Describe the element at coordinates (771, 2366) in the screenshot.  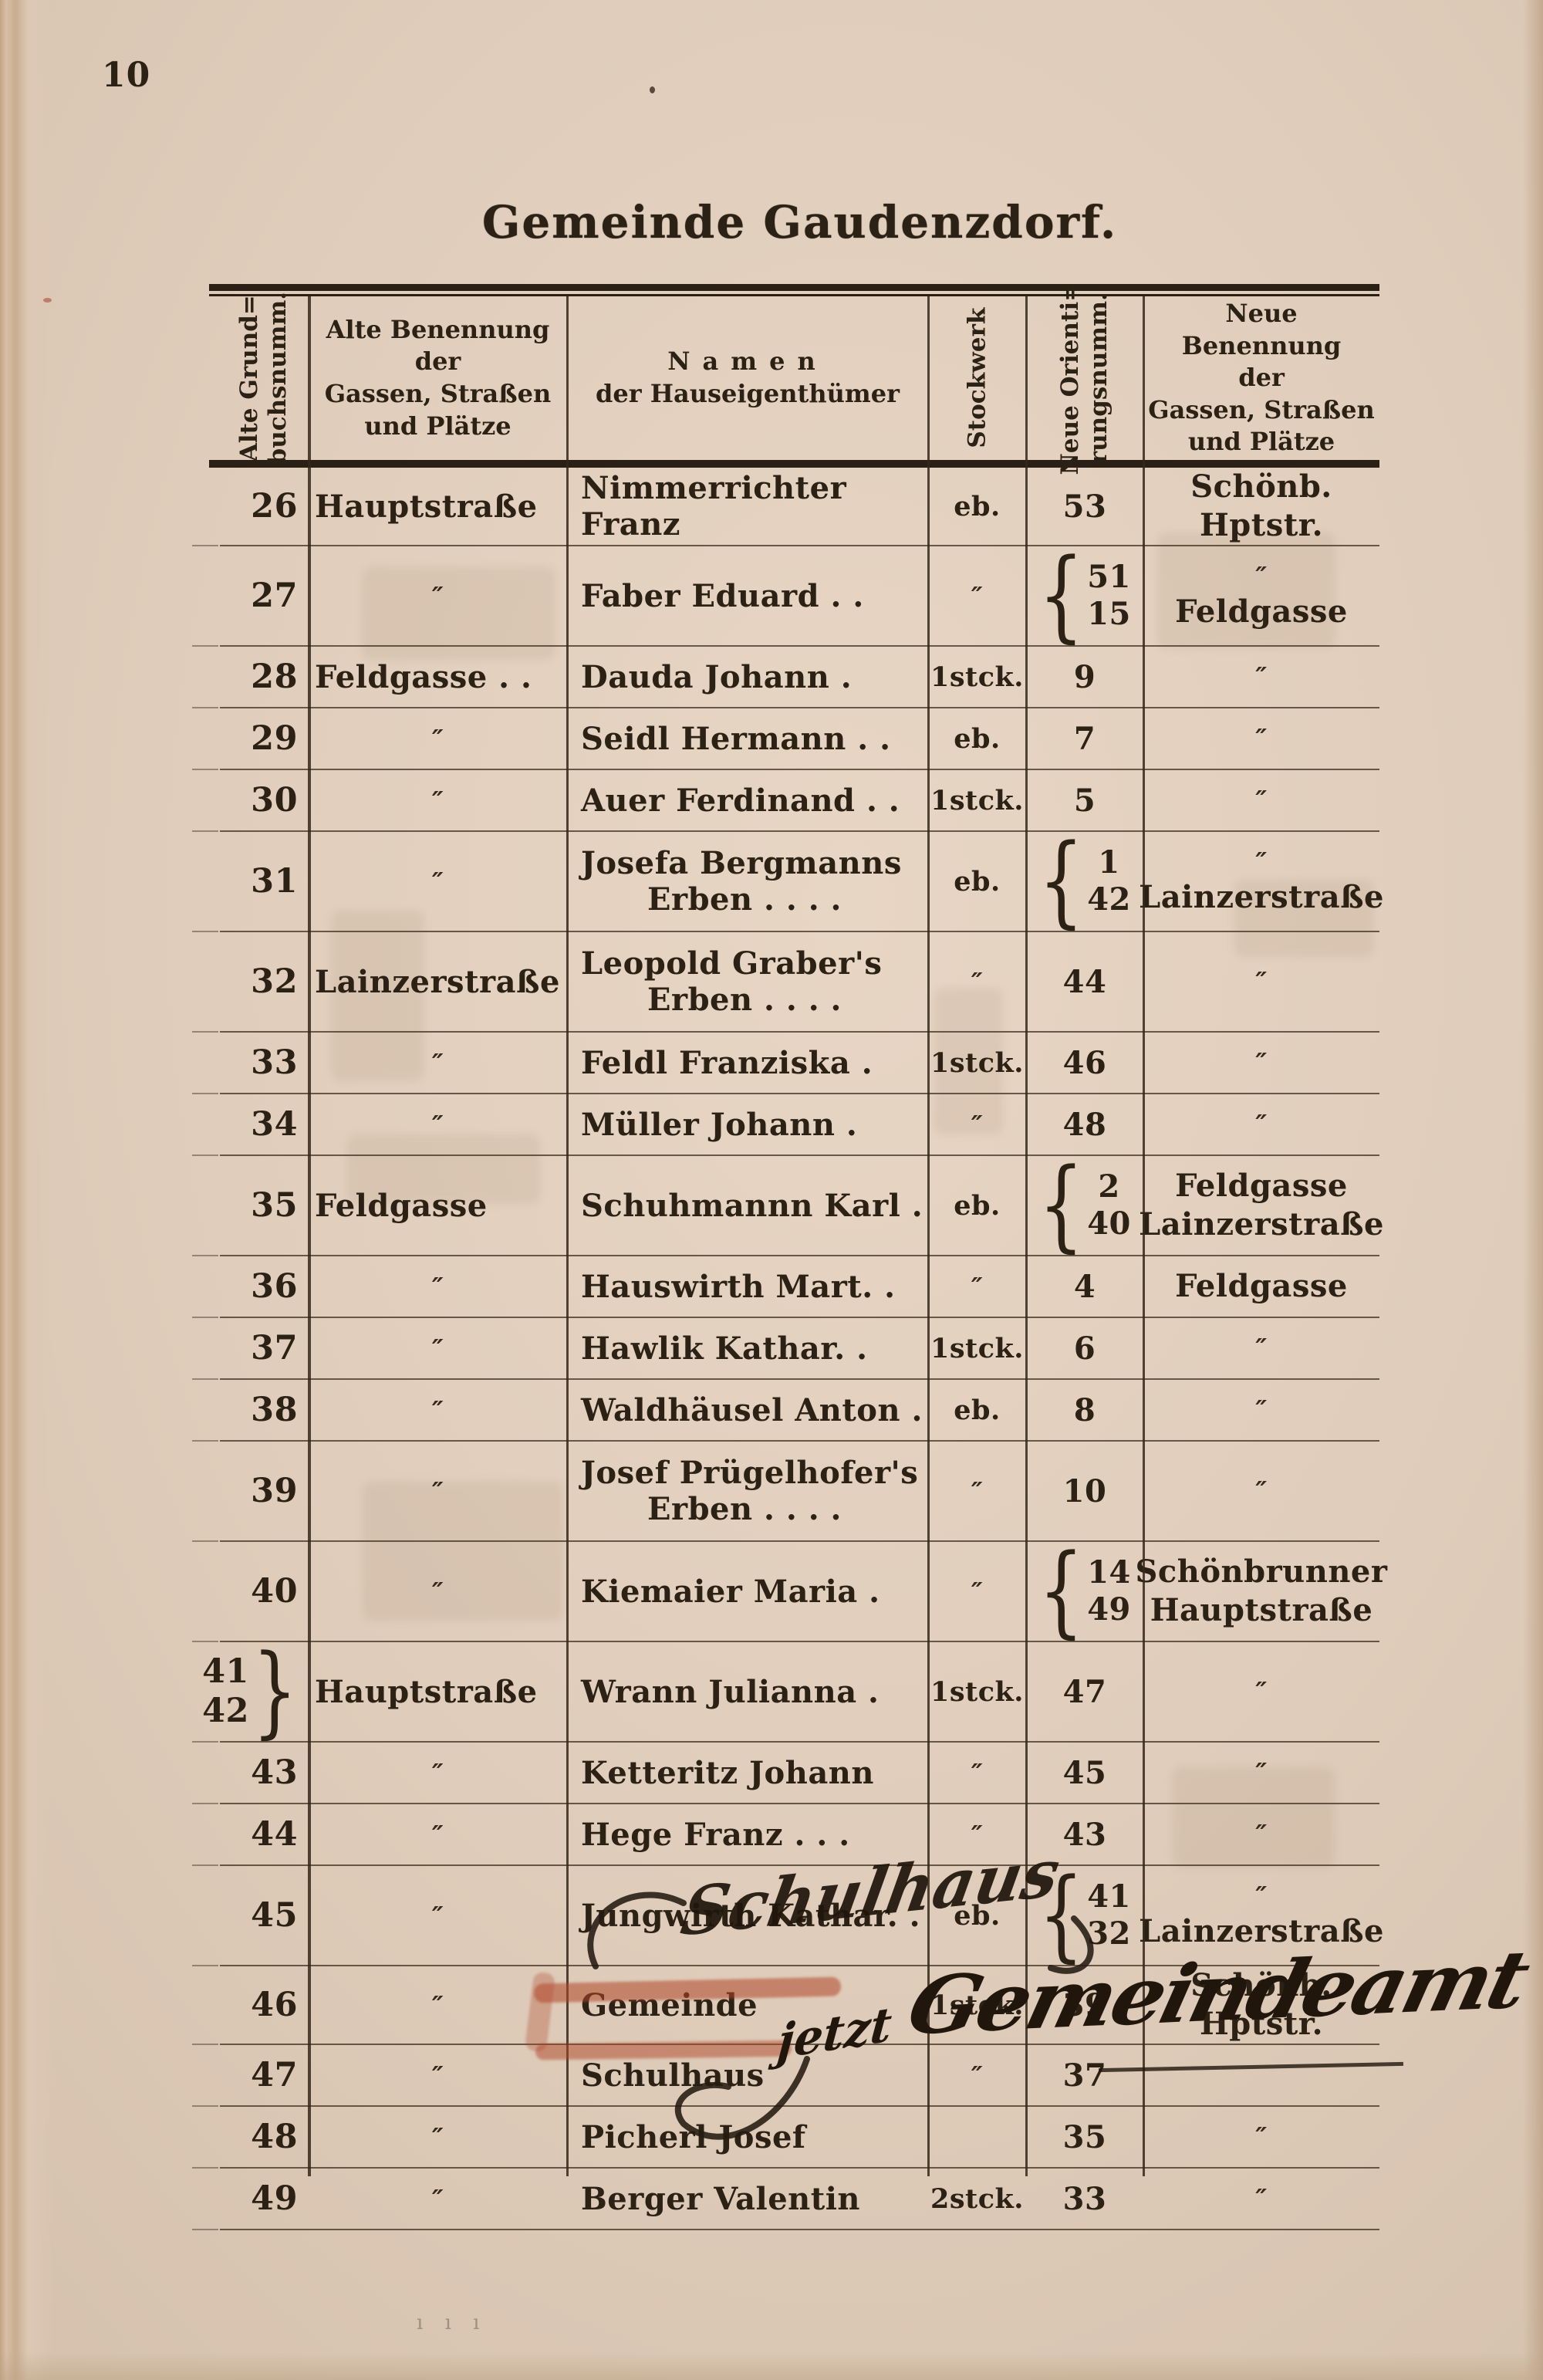
I see `page-bottom-edge` at that location.